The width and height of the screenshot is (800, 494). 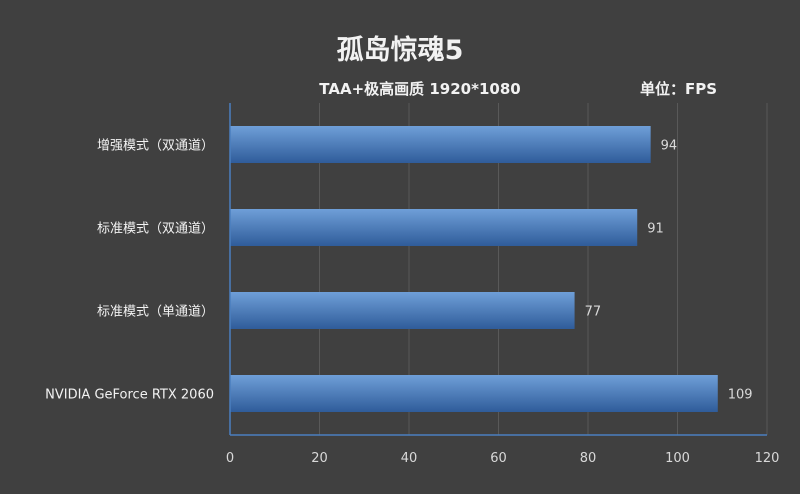 What do you see at coordinates (498, 458) in the screenshot?
I see `x-tick-label: 60` at bounding box center [498, 458].